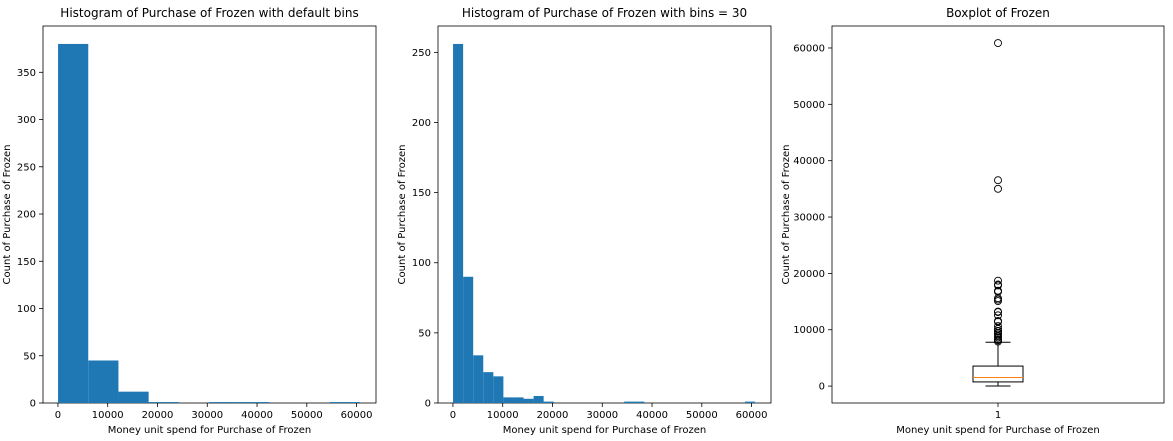 The height and width of the screenshot is (441, 1173). Describe the element at coordinates (998, 415) in the screenshot. I see `x-tick-label: 1` at that location.